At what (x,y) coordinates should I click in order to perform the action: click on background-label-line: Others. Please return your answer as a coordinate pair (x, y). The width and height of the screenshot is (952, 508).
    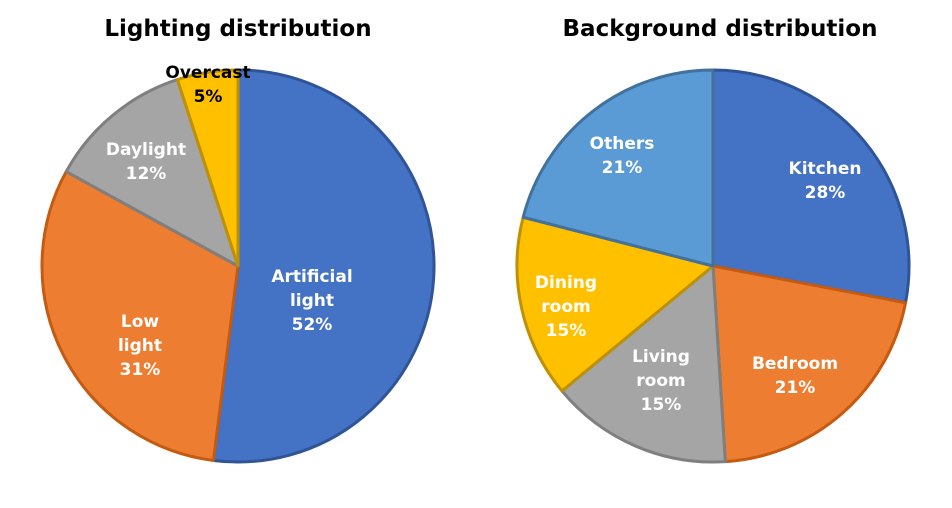
    Looking at the image, I should click on (622, 144).